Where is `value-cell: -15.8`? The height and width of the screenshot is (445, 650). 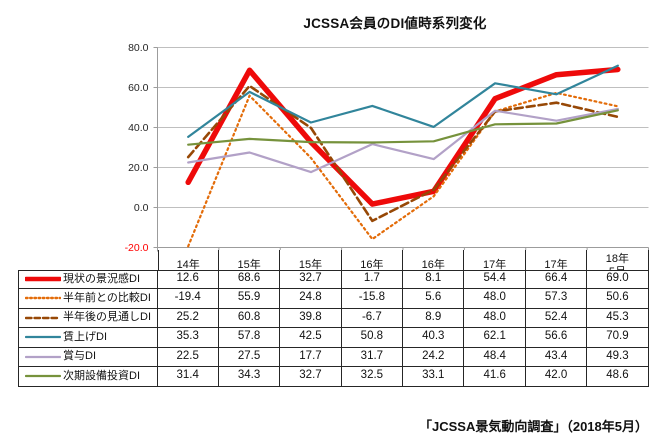
value-cell: -15.8 is located at coordinates (372, 299).